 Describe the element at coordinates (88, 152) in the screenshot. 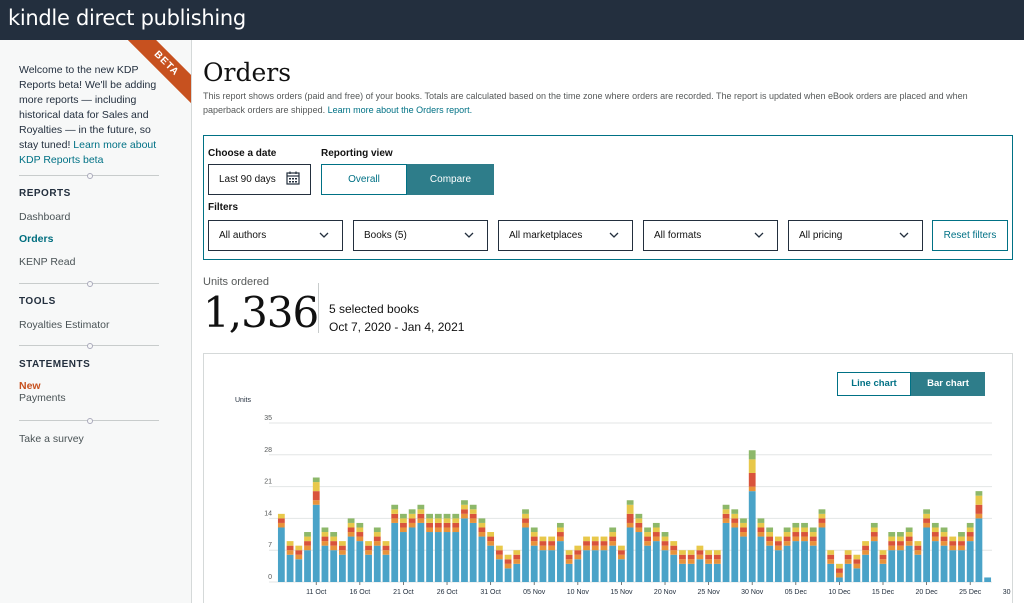

I see `learn-more-link: Learn more about KDP Reports beta` at that location.